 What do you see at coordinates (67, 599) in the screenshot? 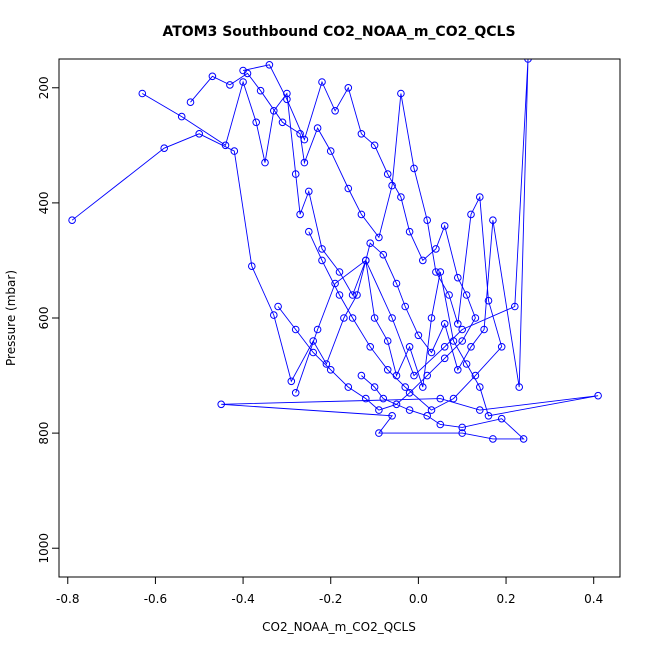
I see `x-tick-label: -0.8` at bounding box center [67, 599].